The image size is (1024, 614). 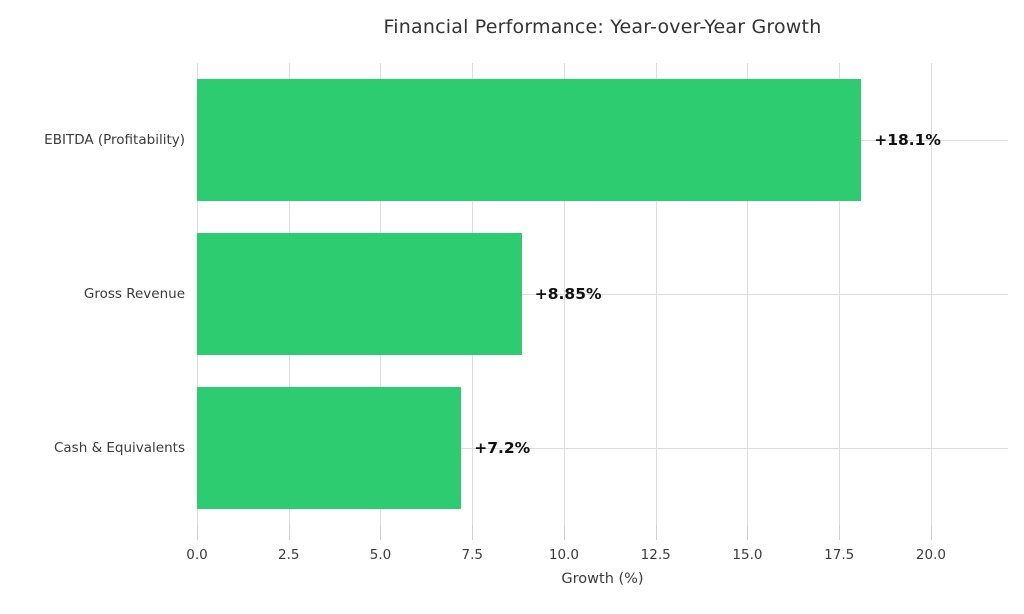 What do you see at coordinates (907, 140) in the screenshot?
I see `bar-value-label-ebitda-profitability: +18.1%` at bounding box center [907, 140].